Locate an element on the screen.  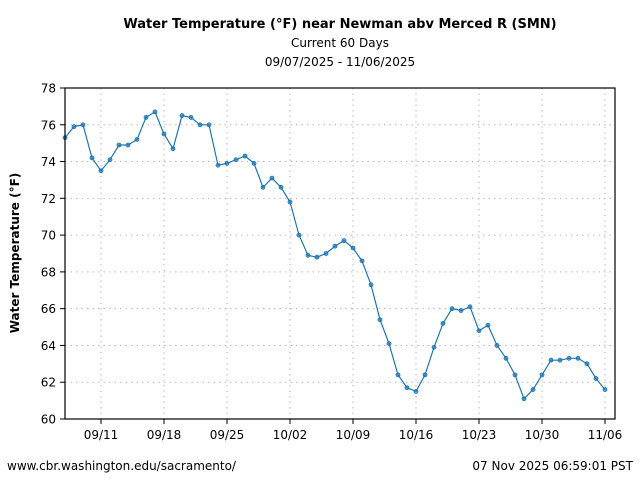
x-tick-label: 09/11 is located at coordinates (101, 435).